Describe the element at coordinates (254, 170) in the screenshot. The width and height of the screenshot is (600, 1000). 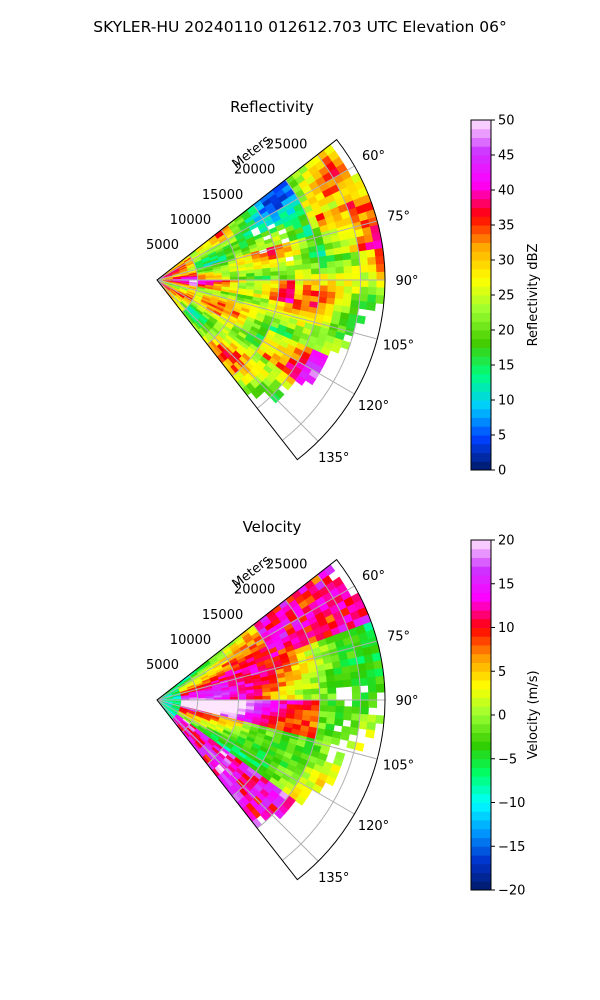
I see `range-tick-label: 20000` at that location.